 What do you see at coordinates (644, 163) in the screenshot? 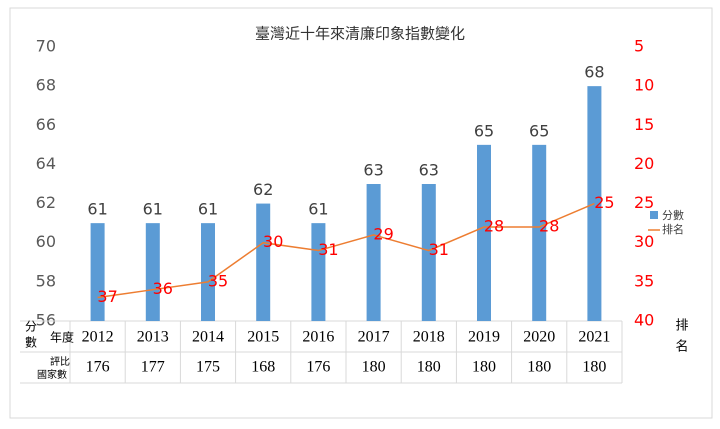
I see `y2-tick-label: 20` at bounding box center [644, 163].